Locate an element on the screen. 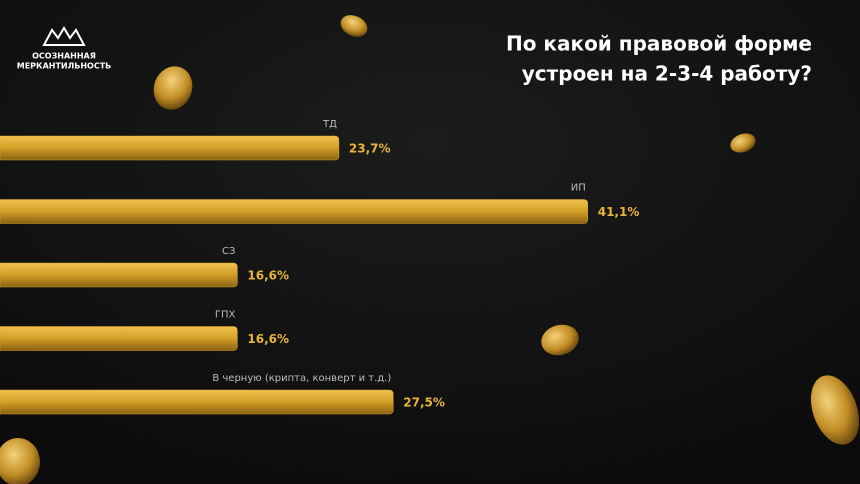 This screenshot has width=860, height=484. logo-icon is located at coordinates (64, 36).